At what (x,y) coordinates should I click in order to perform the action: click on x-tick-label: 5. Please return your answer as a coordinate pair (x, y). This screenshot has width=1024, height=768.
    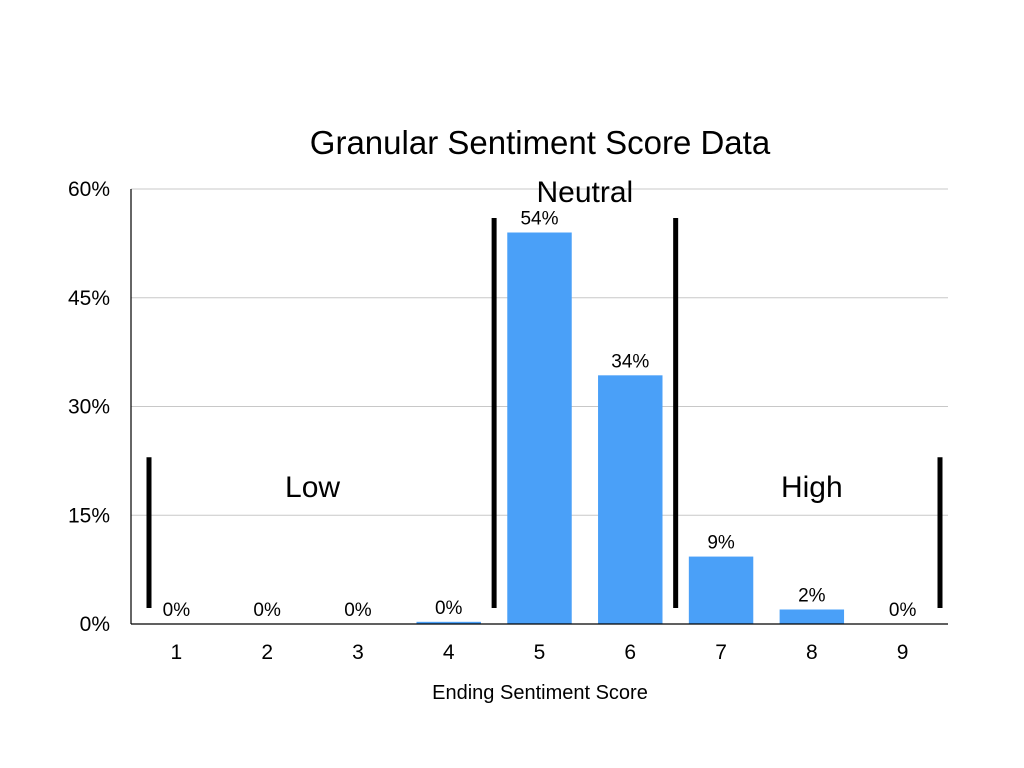
    Looking at the image, I should click on (540, 652).